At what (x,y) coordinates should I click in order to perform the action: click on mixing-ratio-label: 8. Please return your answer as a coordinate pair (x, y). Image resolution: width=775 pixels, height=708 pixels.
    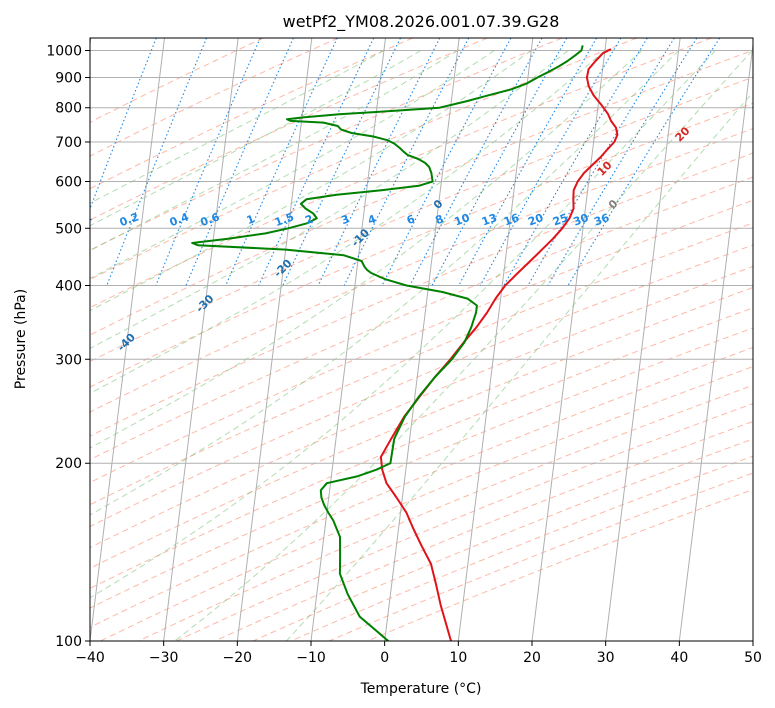
    Looking at the image, I should click on (440, 219).